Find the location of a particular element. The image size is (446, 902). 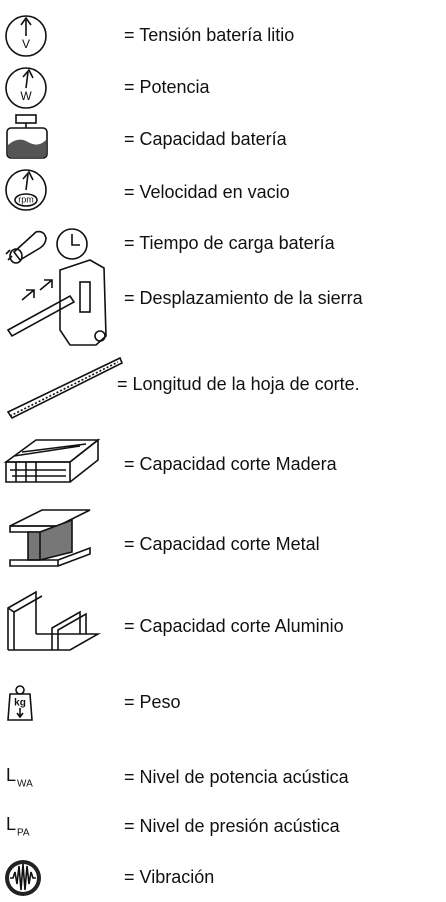

item-label: = Tensión batería litio is located at coordinates (209, 35).